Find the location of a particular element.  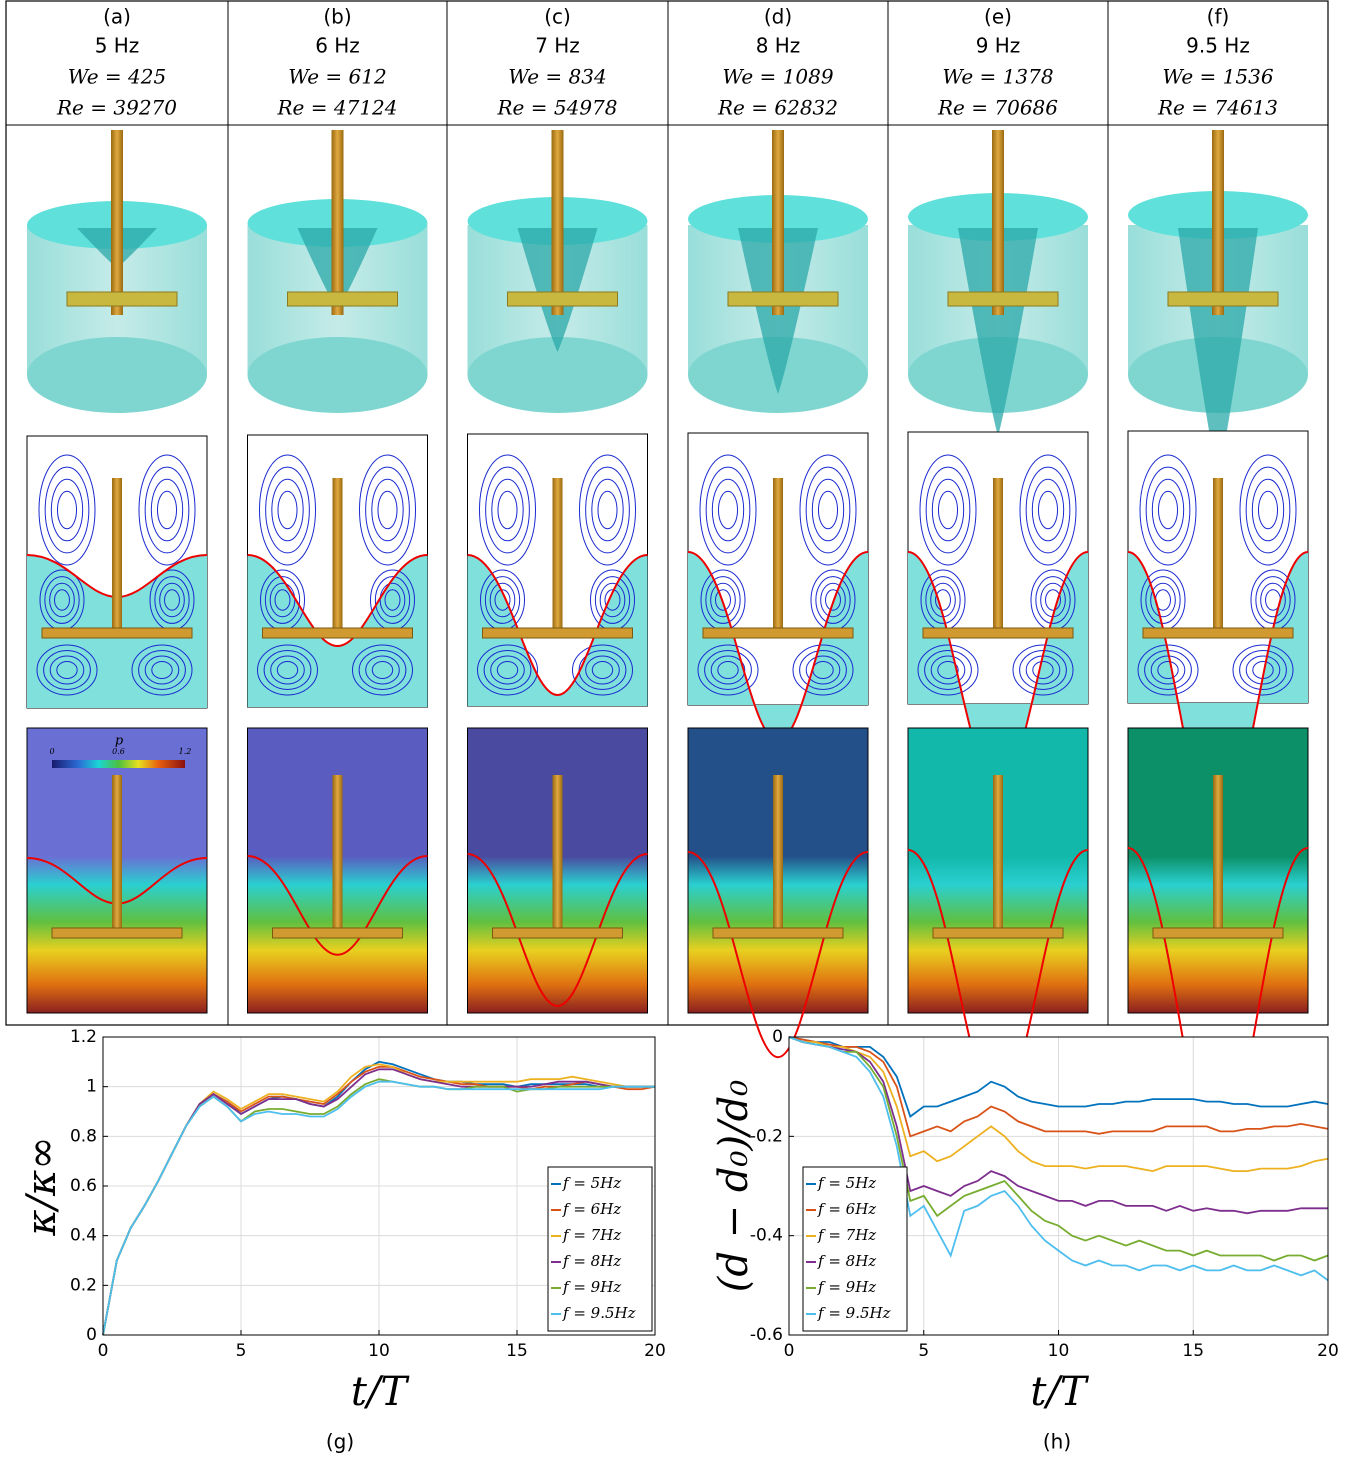

legend-entry: f = 7Hz is located at coordinates (591, 1235).